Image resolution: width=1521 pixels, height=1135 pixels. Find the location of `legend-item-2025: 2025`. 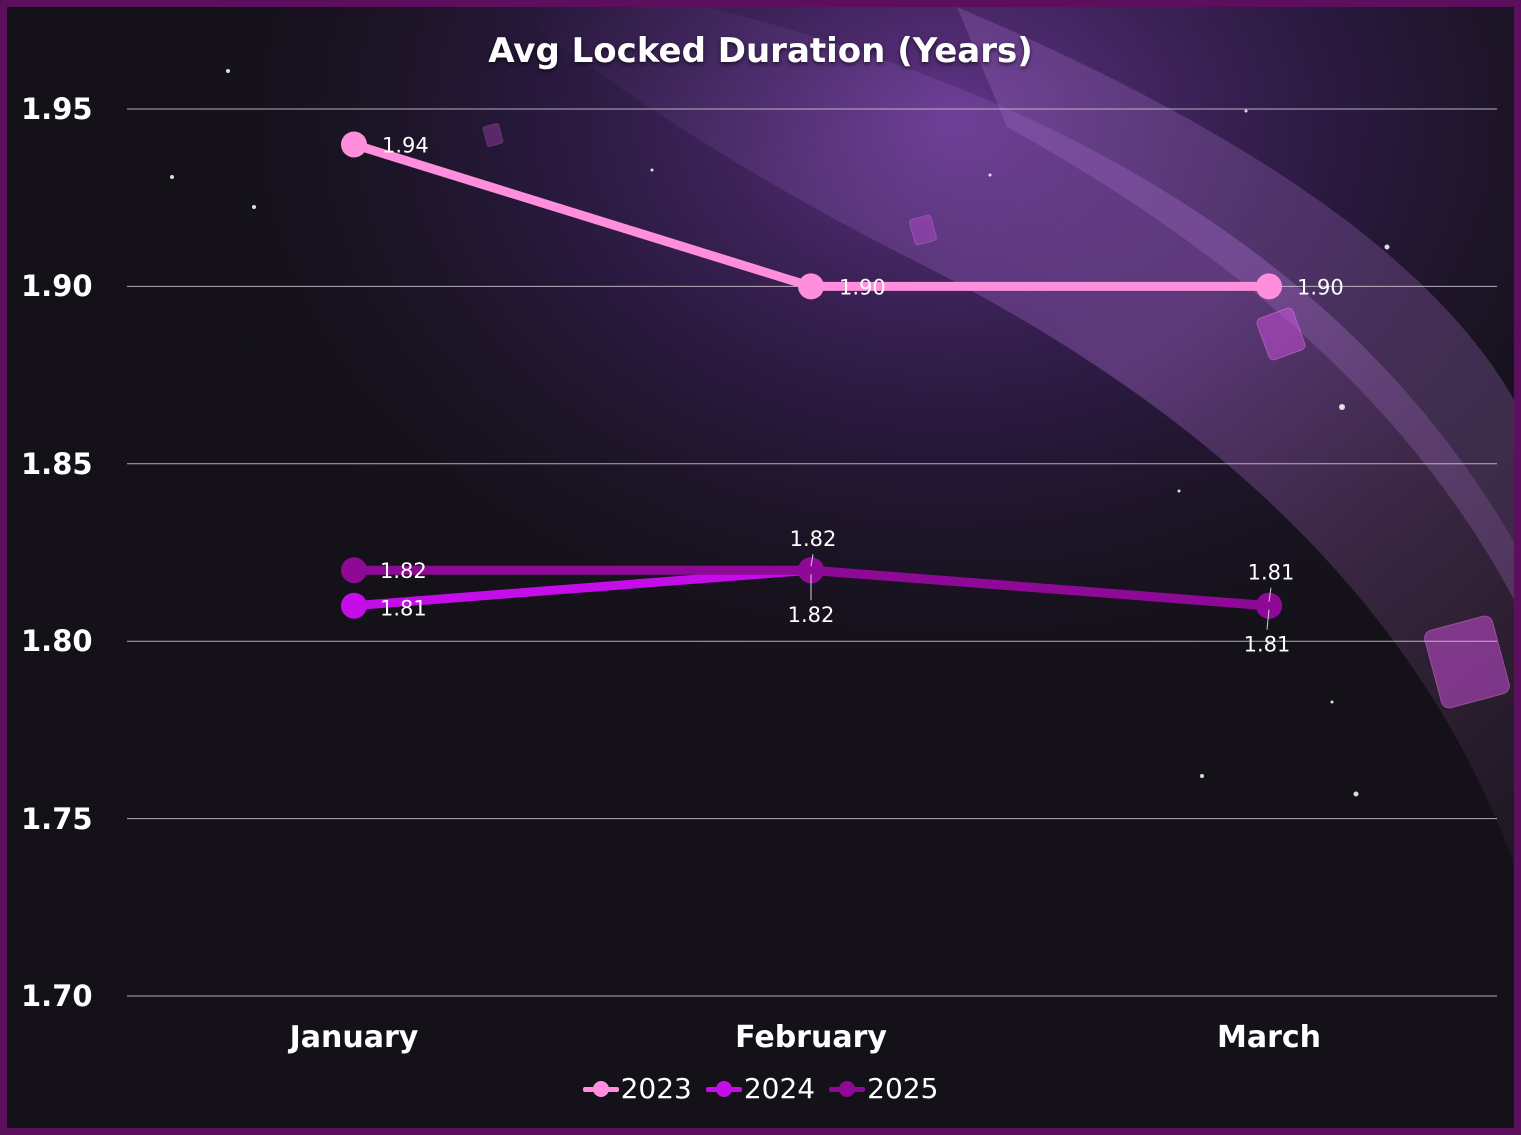

legend-item-2025: 2025 is located at coordinates (883, 1088).